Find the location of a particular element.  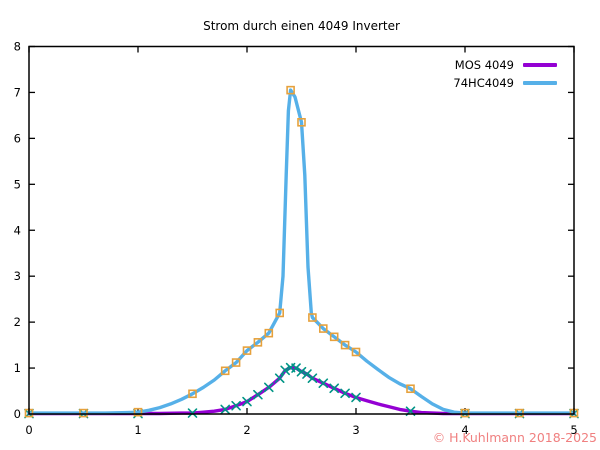

y-tick-label: 8 is located at coordinates (17, 47).